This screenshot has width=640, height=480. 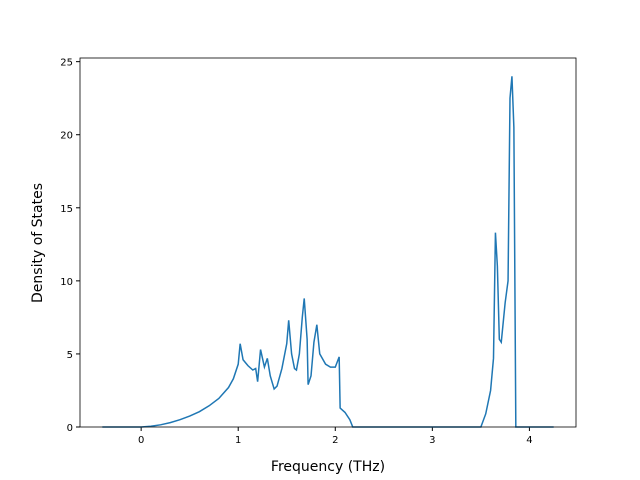 What do you see at coordinates (529, 440) in the screenshot?
I see `x-tick-label: 4` at bounding box center [529, 440].